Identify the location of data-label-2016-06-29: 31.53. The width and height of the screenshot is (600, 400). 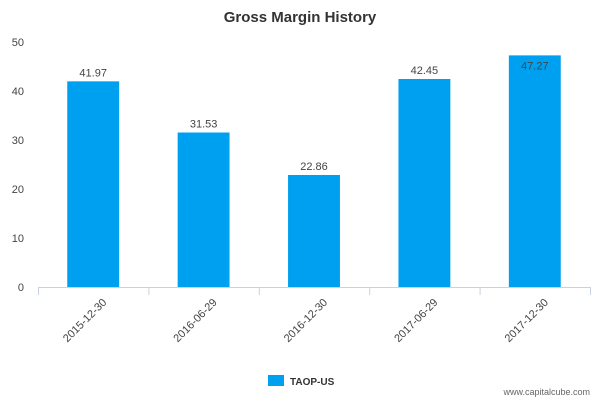
(204, 125).